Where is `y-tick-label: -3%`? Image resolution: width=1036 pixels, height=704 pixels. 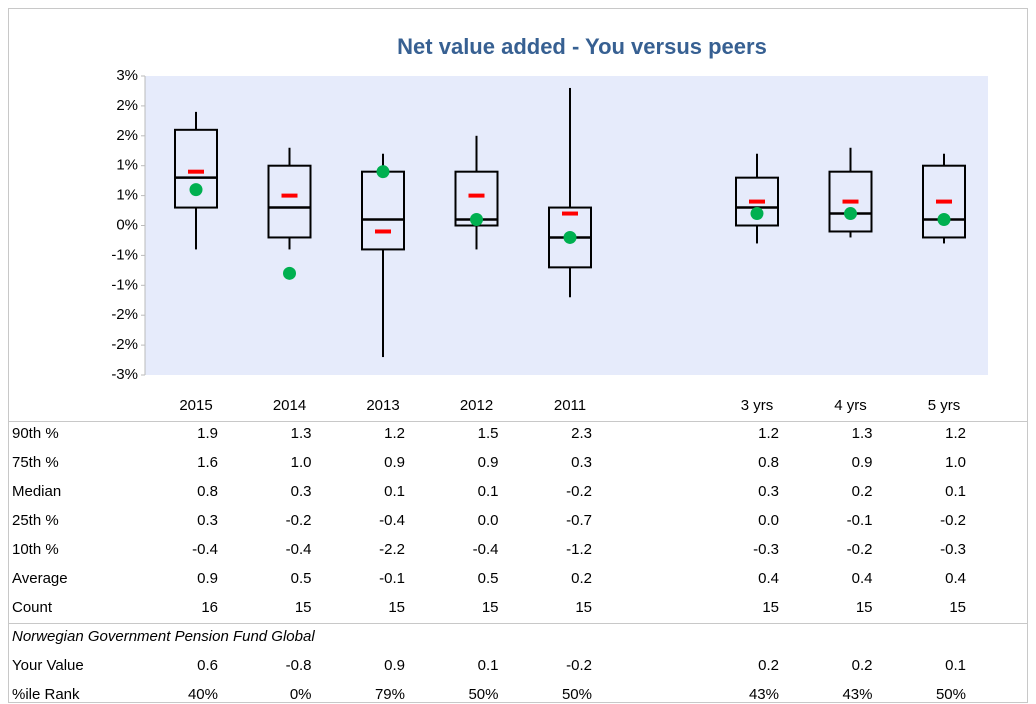
y-tick-label: -3% is located at coordinates (124, 374).